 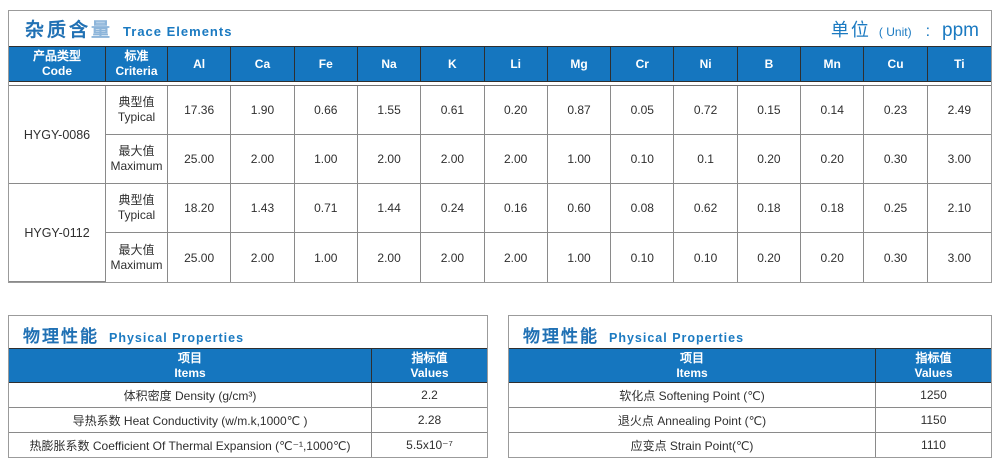 What do you see at coordinates (56, 56) in the screenshot?
I see `column-header-code-zh: 产品类型` at bounding box center [56, 56].